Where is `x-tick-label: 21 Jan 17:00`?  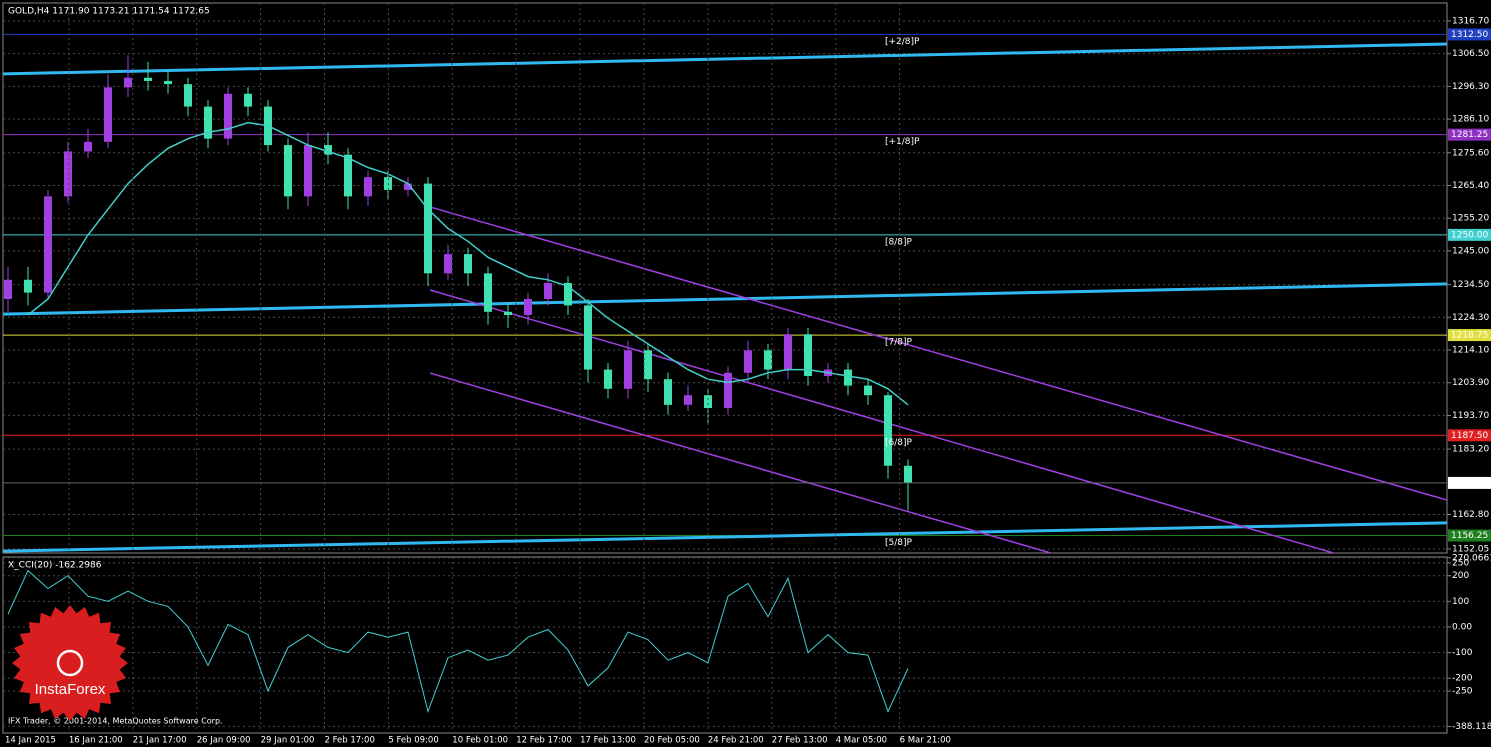
x-tick-label: 21 Jan 17:00 is located at coordinates (160, 741).